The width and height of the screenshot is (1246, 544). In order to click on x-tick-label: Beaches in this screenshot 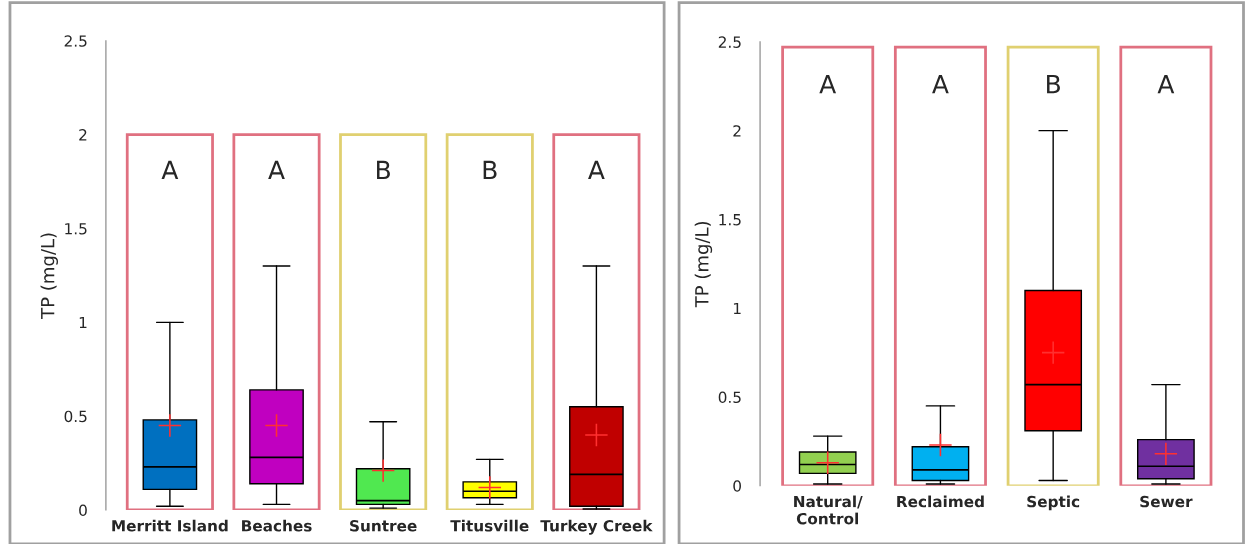, I will do `click(277, 525)`.